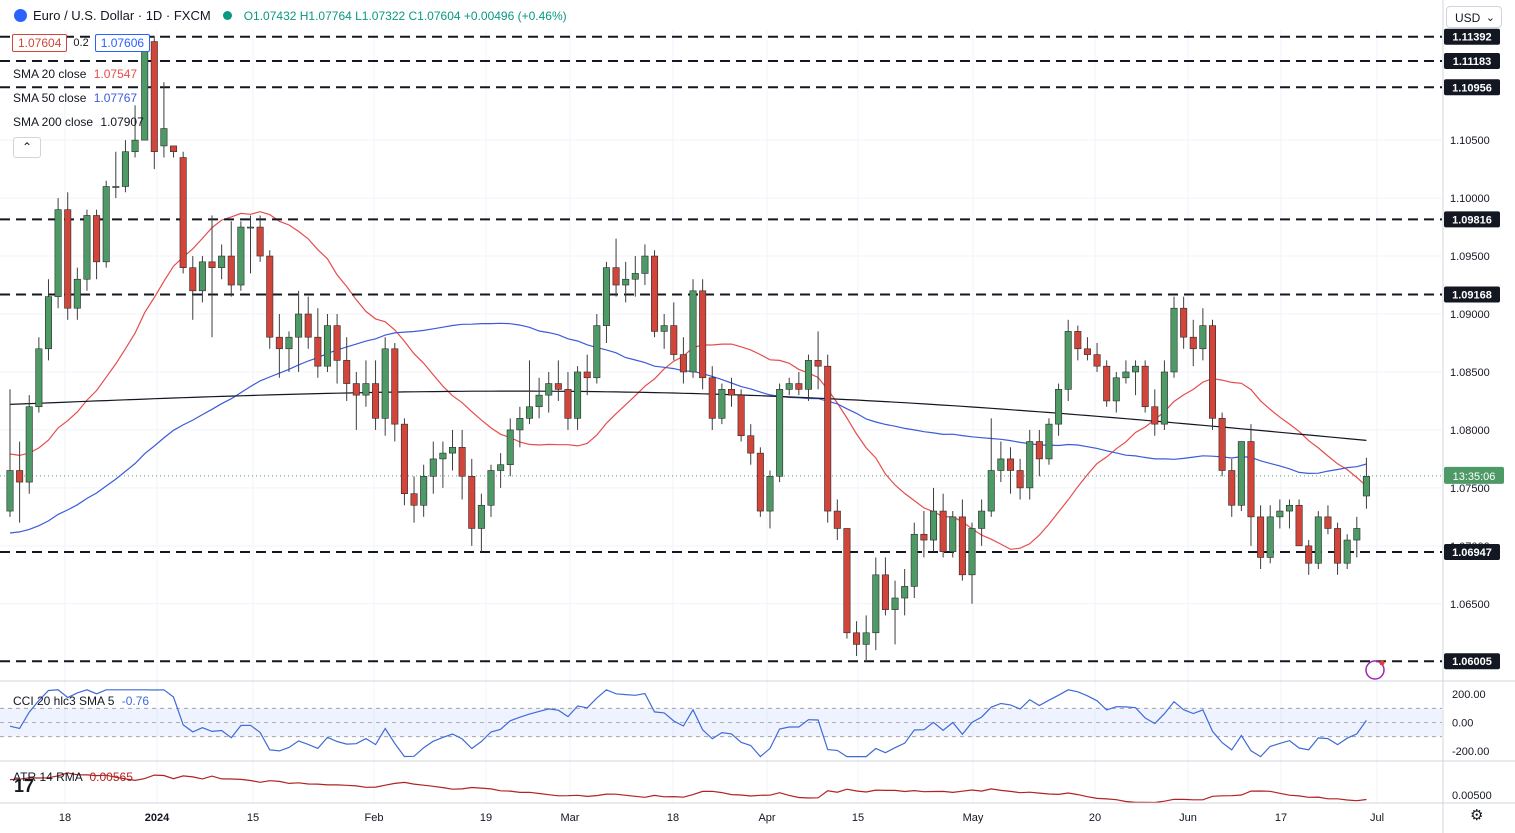  Describe the element at coordinates (1472, 796) in the screenshot. I see `atr-tick-label: 0.00500` at that location.